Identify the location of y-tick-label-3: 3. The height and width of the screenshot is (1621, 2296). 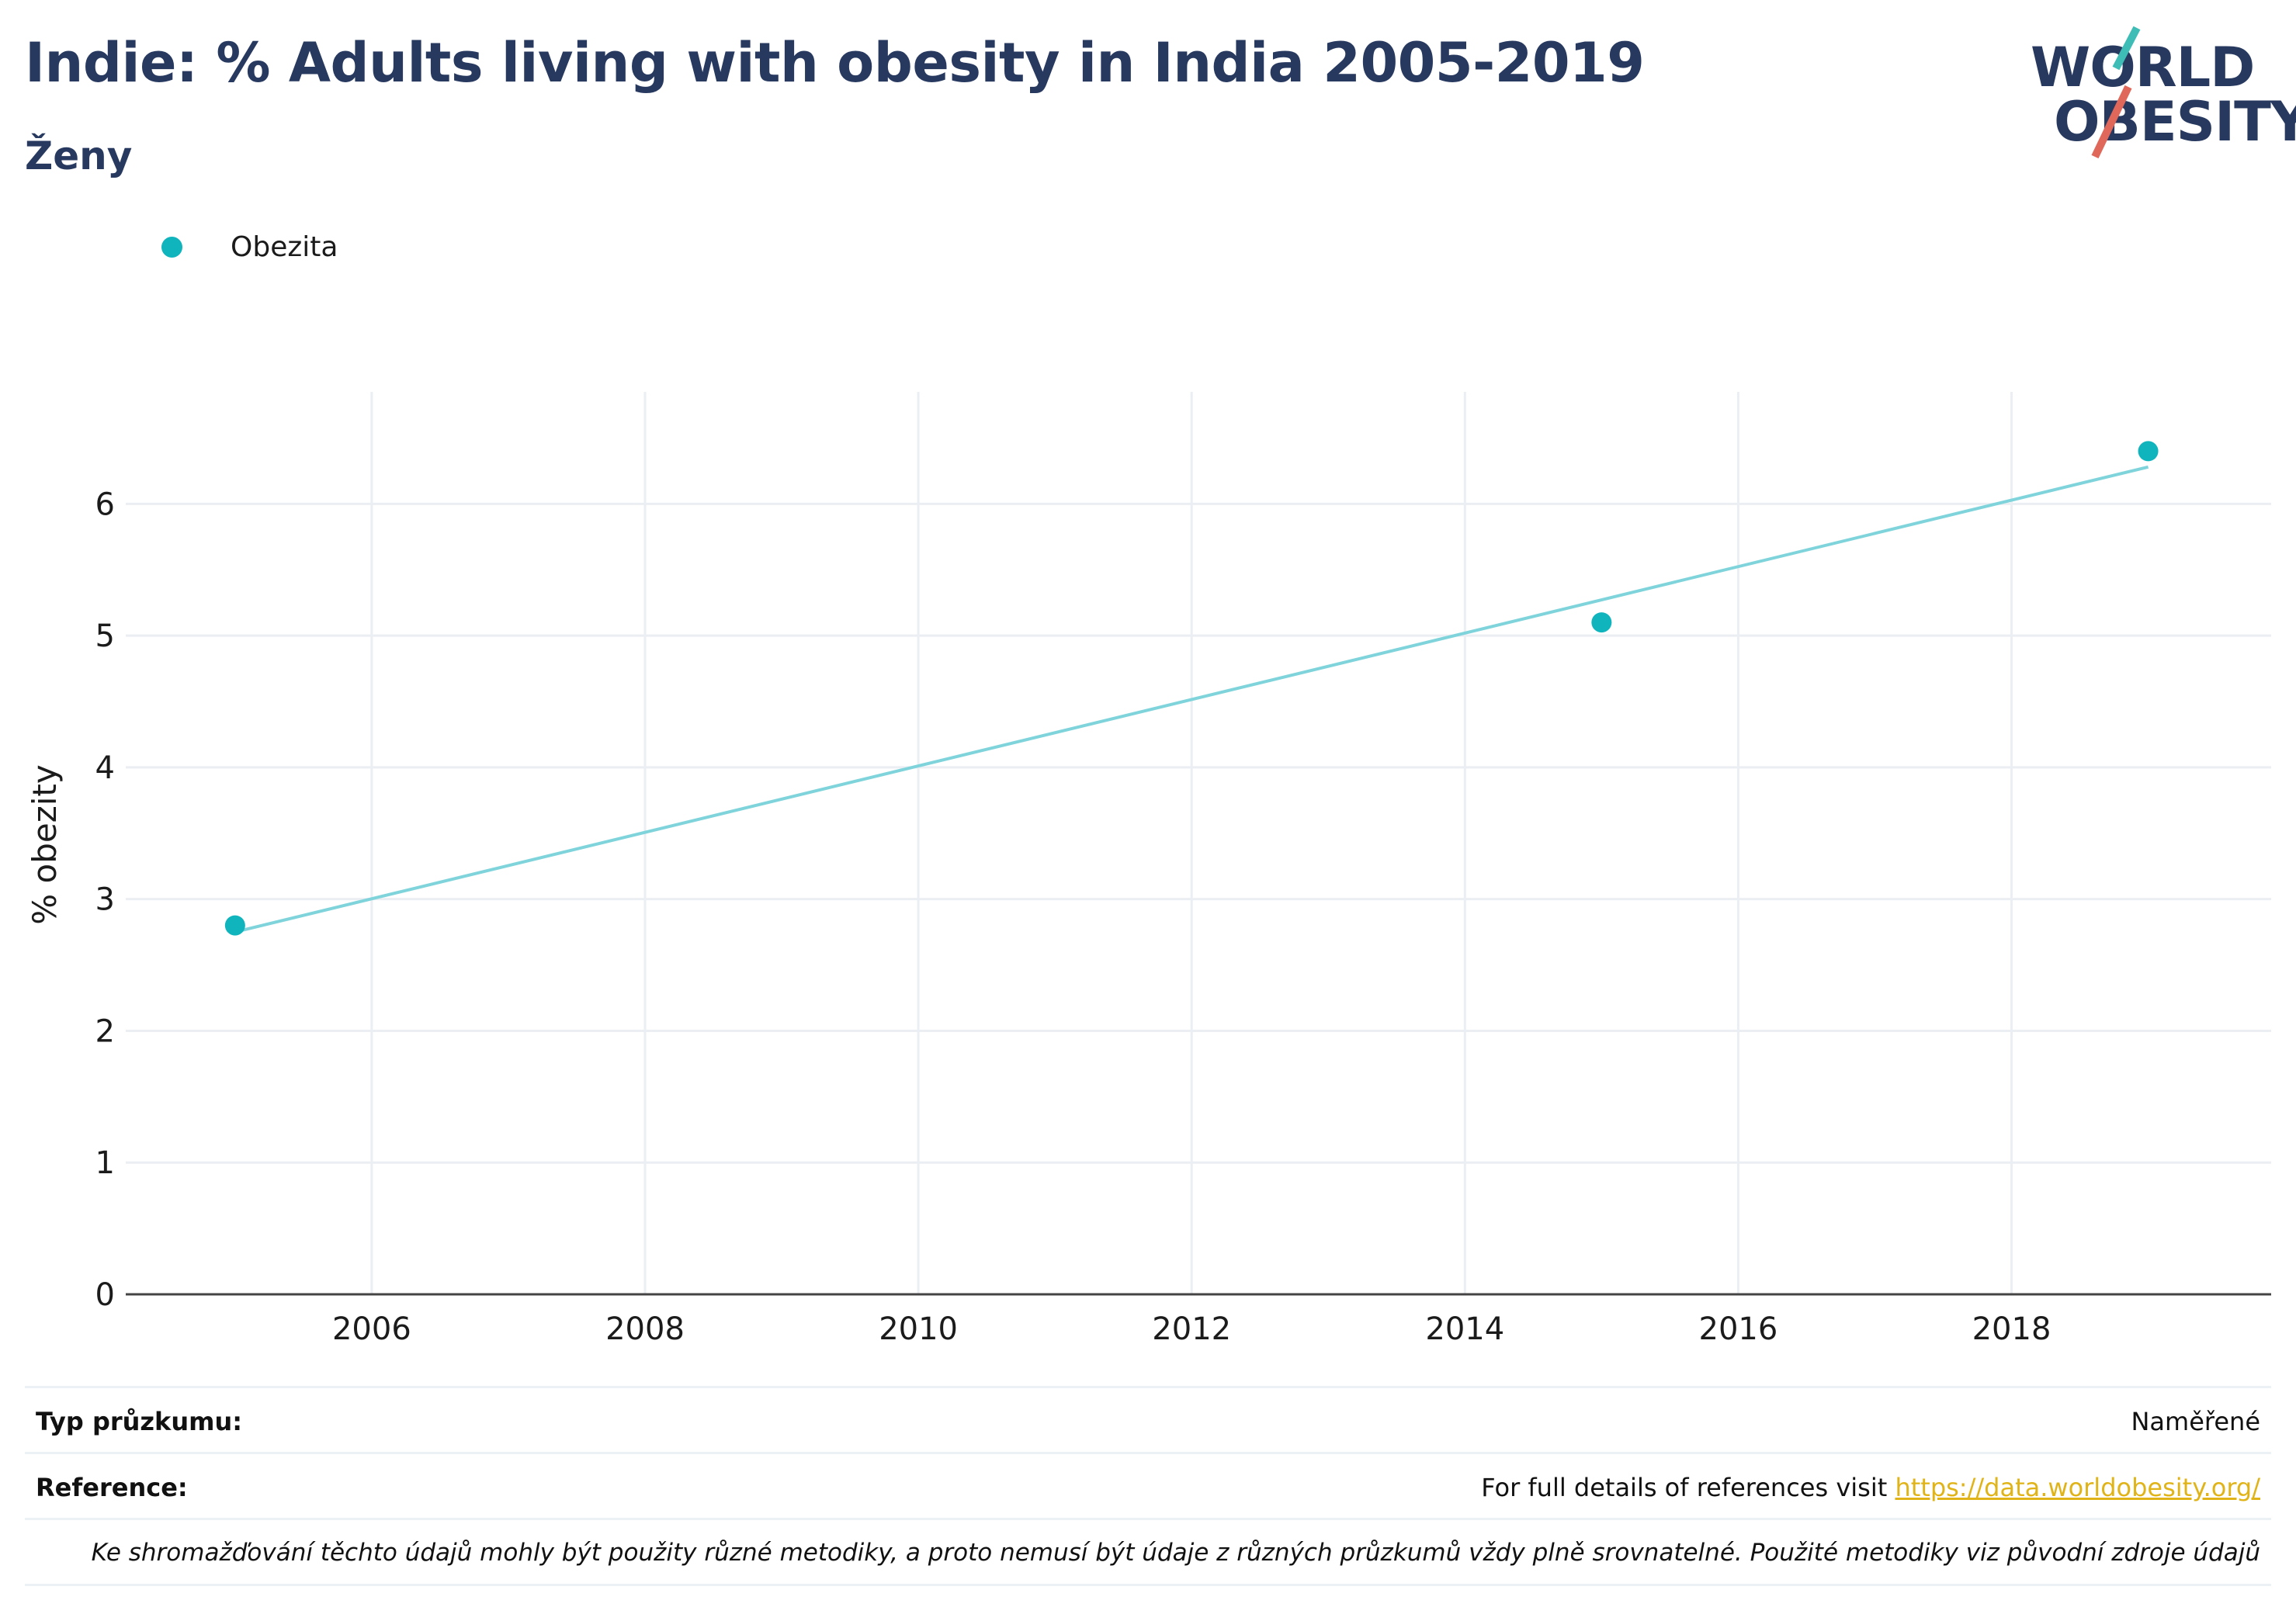
(105, 900).